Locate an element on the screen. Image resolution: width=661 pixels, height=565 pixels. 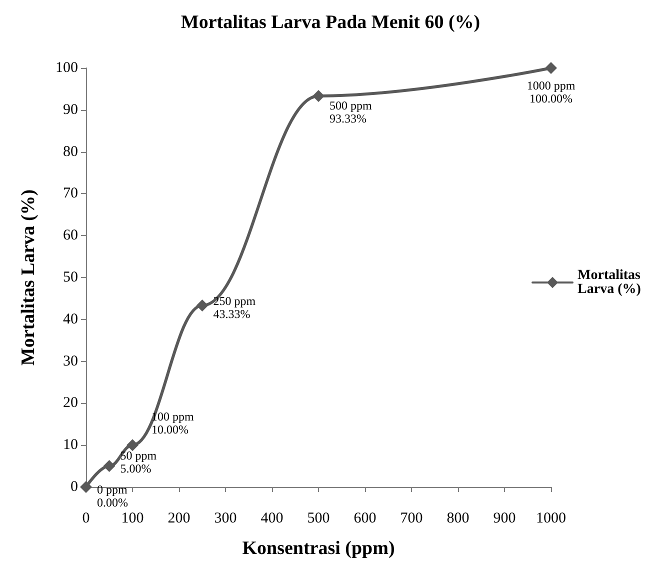
data-label: 250 ppm 43.33% is located at coordinates (234, 307).